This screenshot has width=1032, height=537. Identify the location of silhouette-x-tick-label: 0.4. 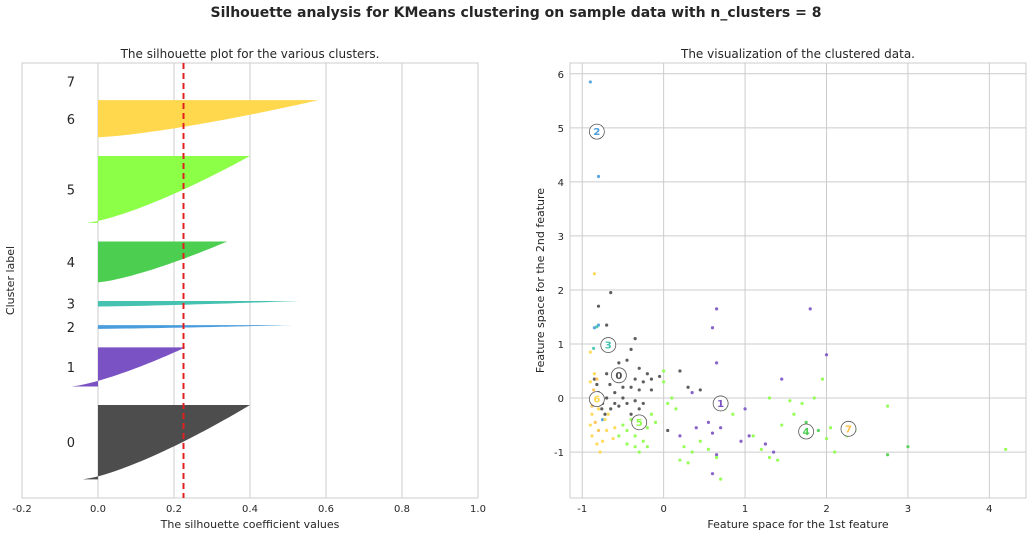
(250, 509).